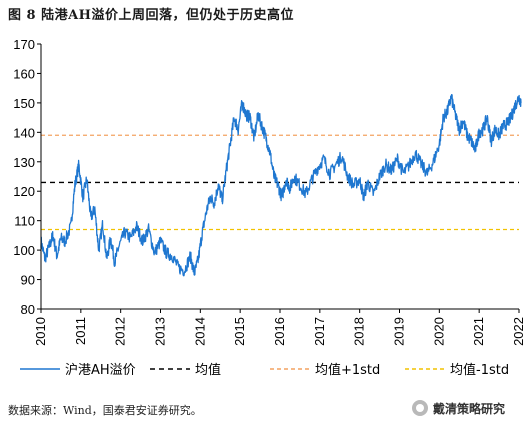 This screenshot has height=427, width=532. I want to click on x-tick-label: 2022, so click(518, 331).